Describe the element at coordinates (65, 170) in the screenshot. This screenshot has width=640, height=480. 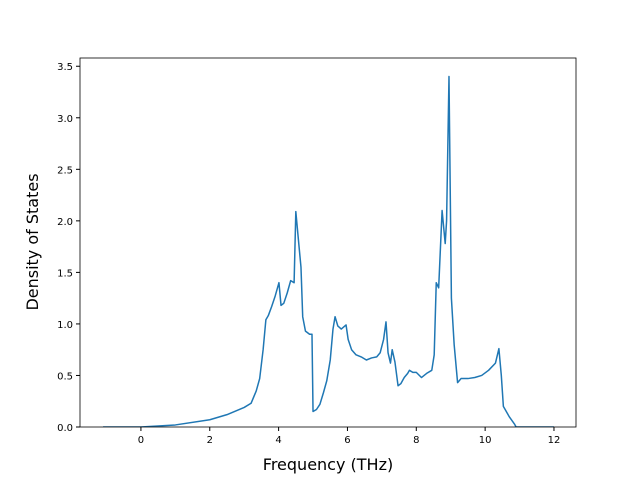
I see `y-tick-label: 2.5` at that location.